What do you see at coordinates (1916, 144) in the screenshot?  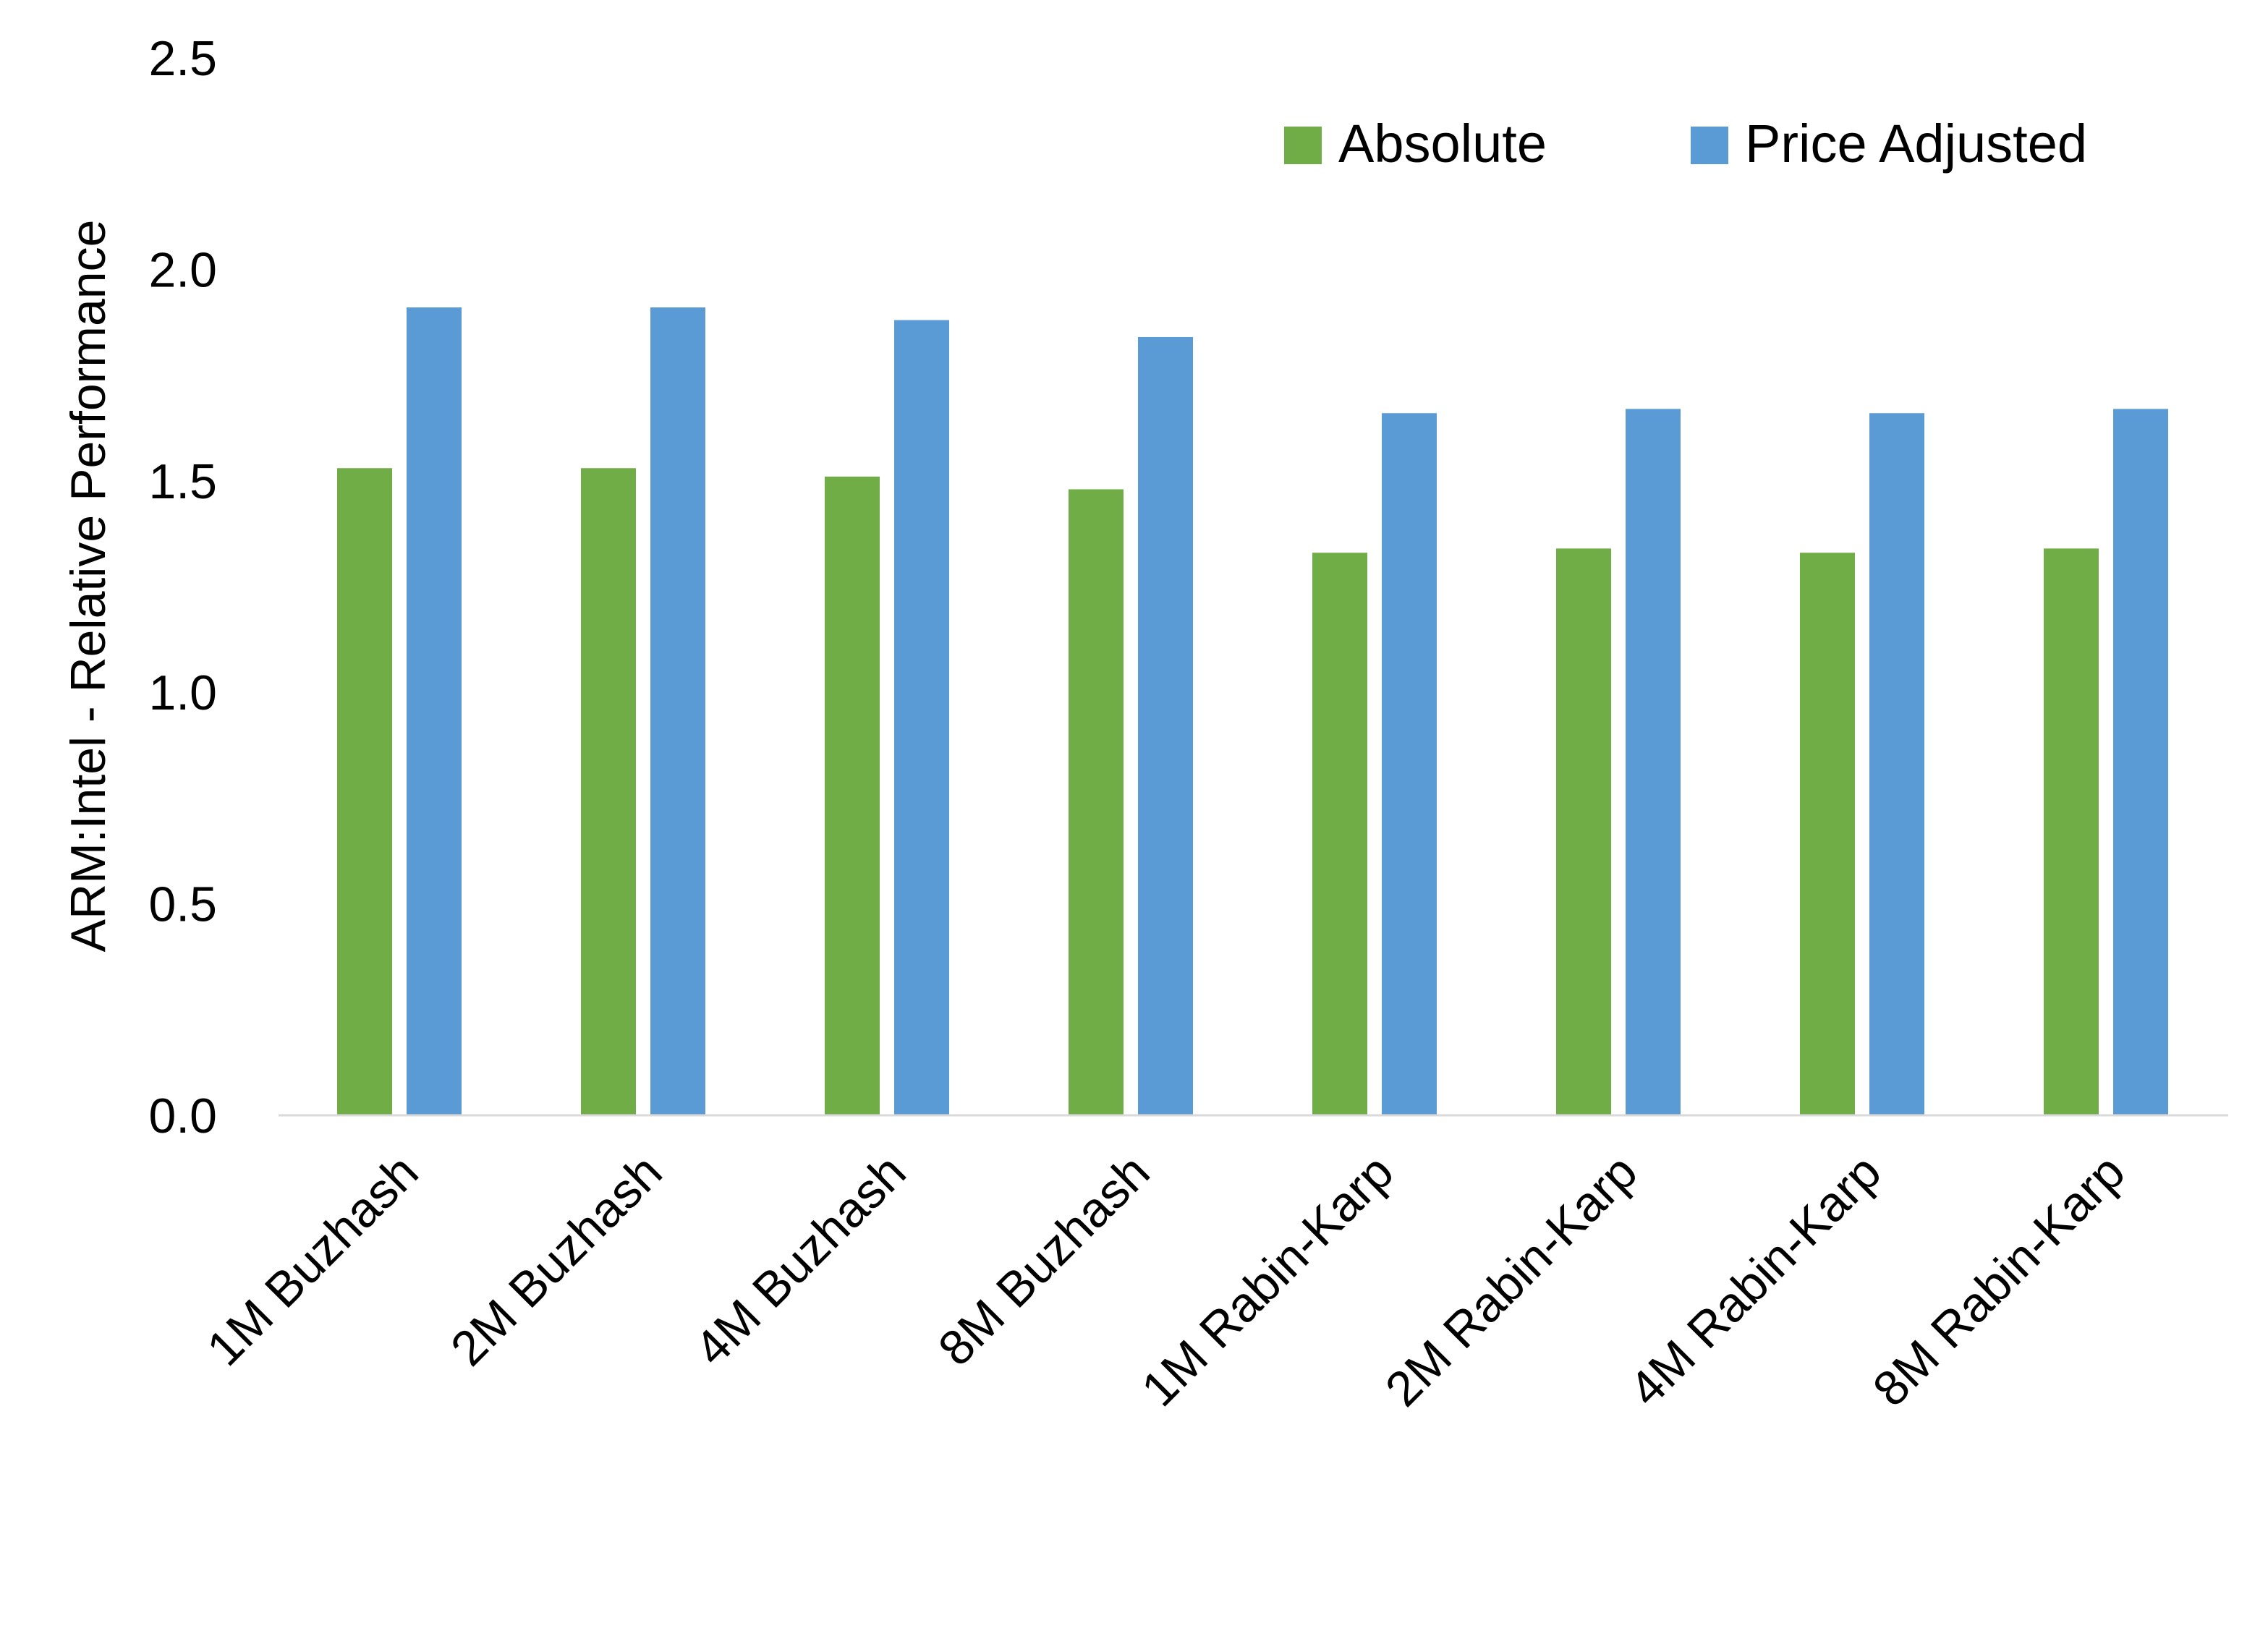 I see `legend-label-price-adjusted: Price Adjusted` at bounding box center [1916, 144].